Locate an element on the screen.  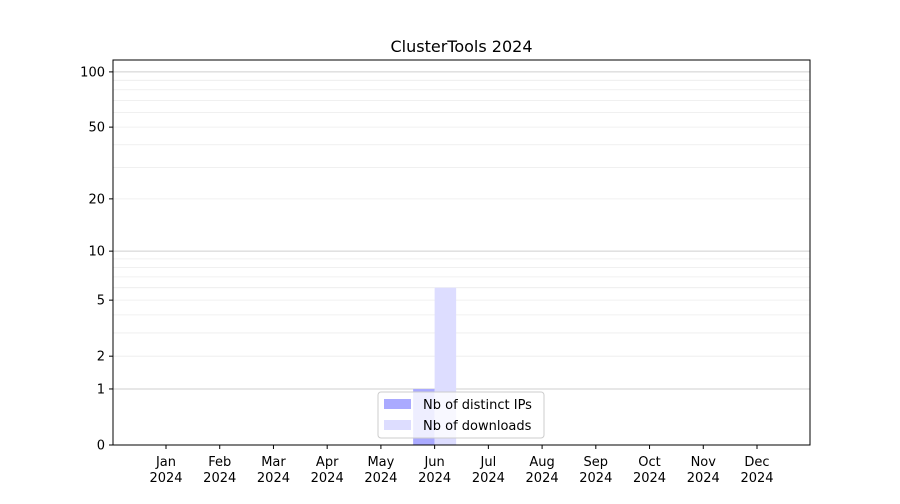
x-tick-label: May is located at coordinates (380, 462).